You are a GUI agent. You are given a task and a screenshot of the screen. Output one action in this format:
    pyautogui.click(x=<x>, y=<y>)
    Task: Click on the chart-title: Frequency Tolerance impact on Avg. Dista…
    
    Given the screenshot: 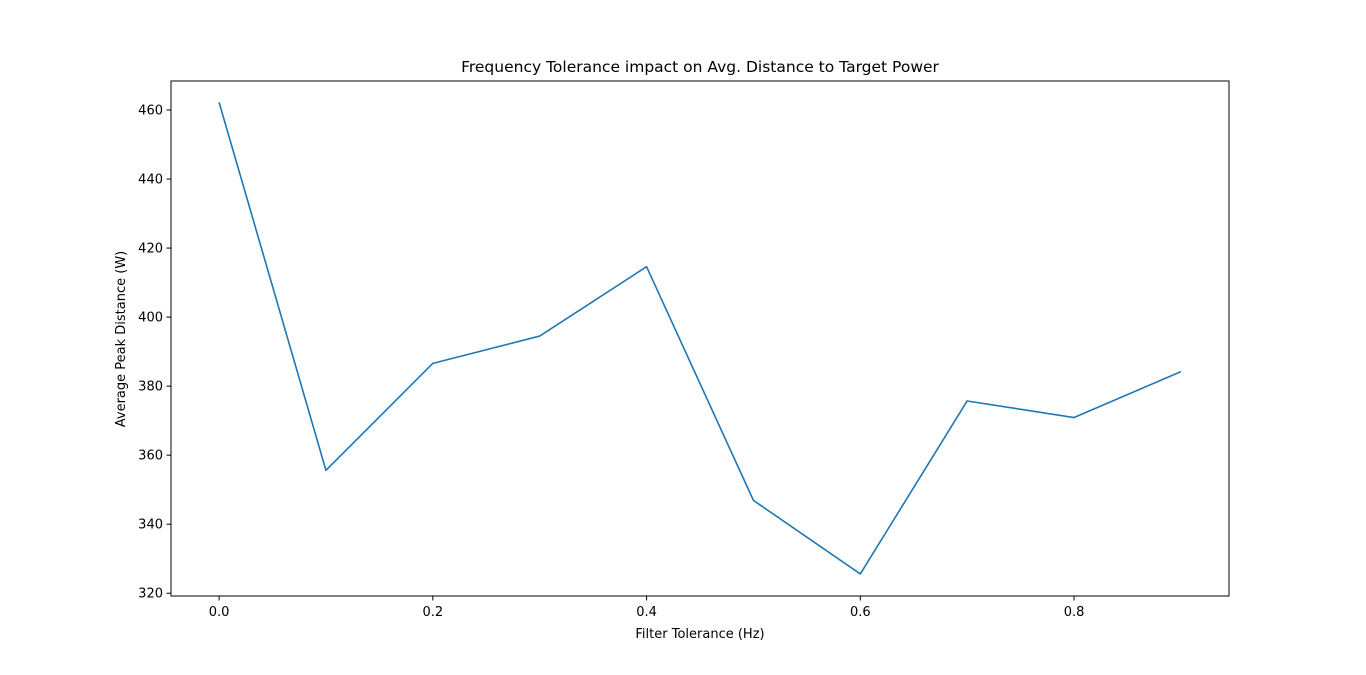 What is the action you would take?
    pyautogui.click(x=700, y=67)
    